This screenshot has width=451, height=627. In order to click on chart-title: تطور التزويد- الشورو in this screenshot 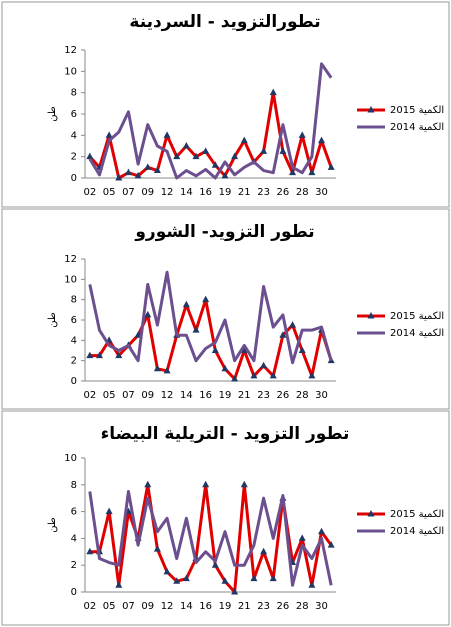, I will do `click(224, 232)`.